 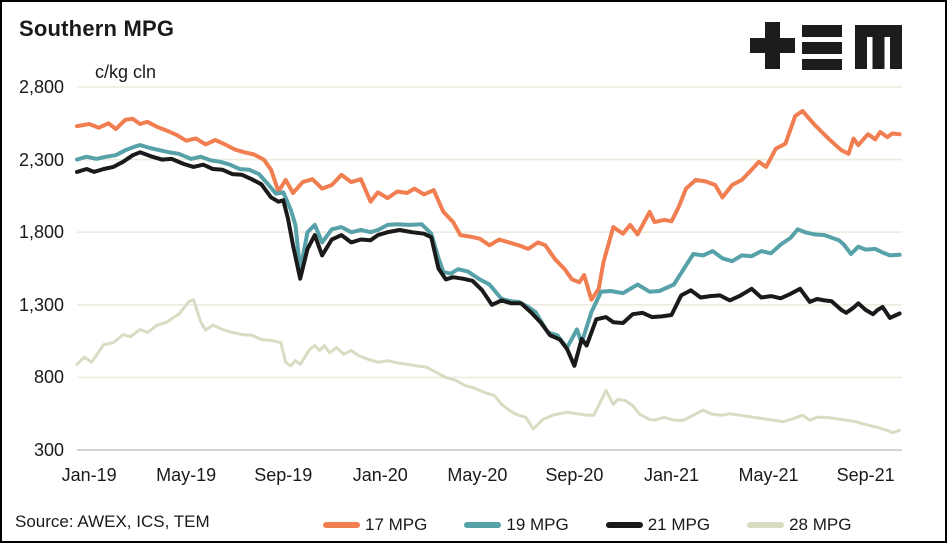 What do you see at coordinates (186, 475) in the screenshot?
I see `x-tick-label: May-19` at bounding box center [186, 475].